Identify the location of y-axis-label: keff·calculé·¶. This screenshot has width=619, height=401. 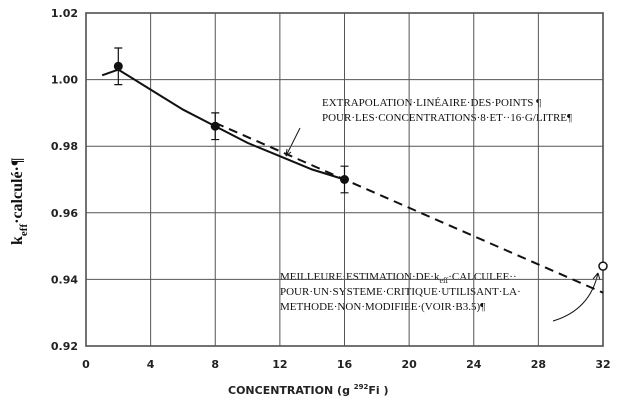
(19, 201).